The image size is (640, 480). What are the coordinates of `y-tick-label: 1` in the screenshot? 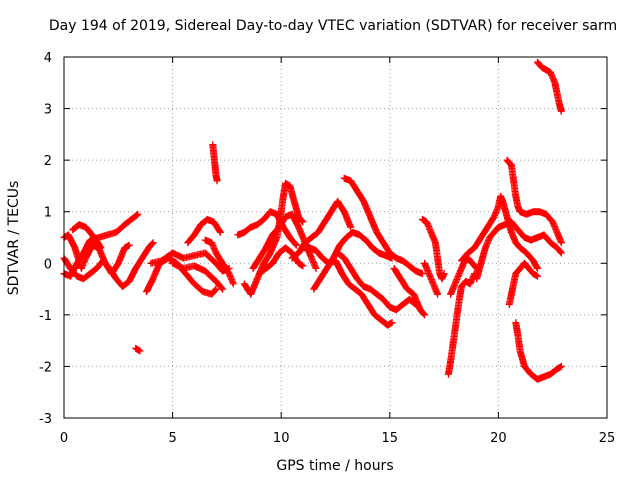 It's located at (48, 213).